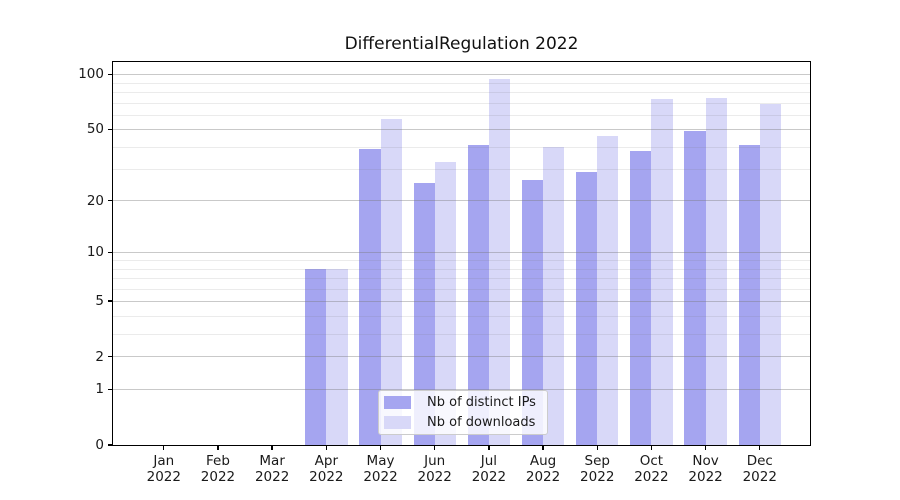  I want to click on x-tick-label: Mar 2022, so click(272, 469).